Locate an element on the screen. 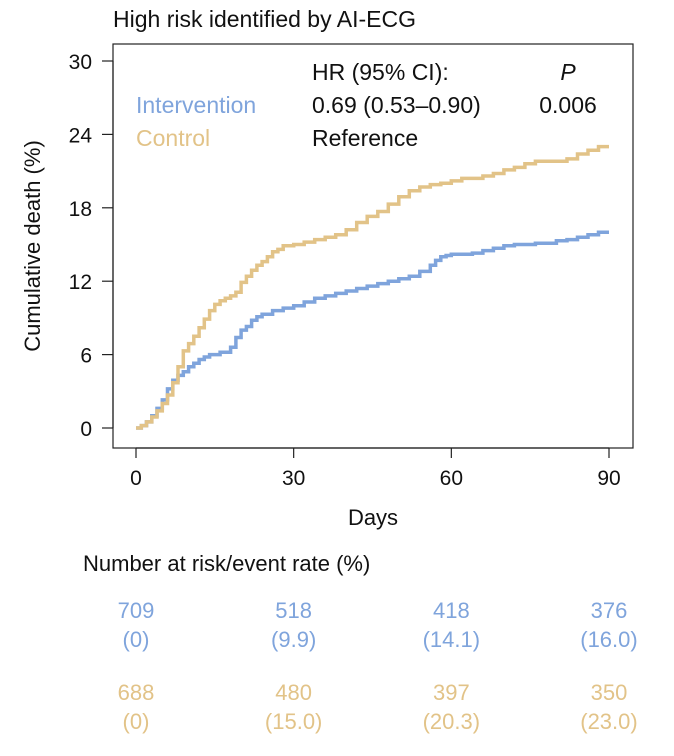  legend-intervention-hr: 0.69 (0.53–0.90) is located at coordinates (396, 105).